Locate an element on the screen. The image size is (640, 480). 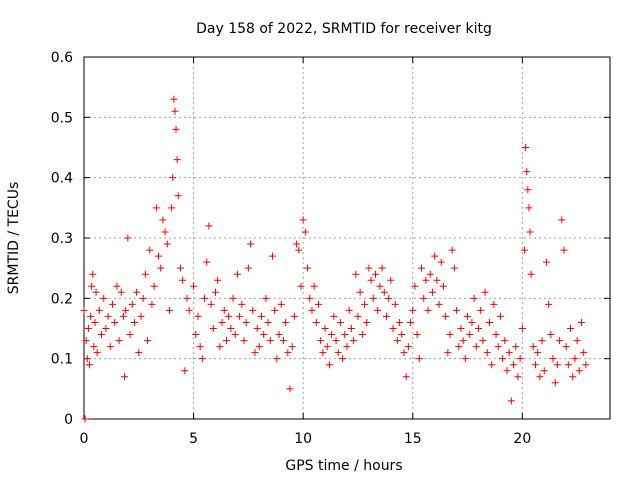
x-axis-label: GPS time / hours is located at coordinates (343, 466).